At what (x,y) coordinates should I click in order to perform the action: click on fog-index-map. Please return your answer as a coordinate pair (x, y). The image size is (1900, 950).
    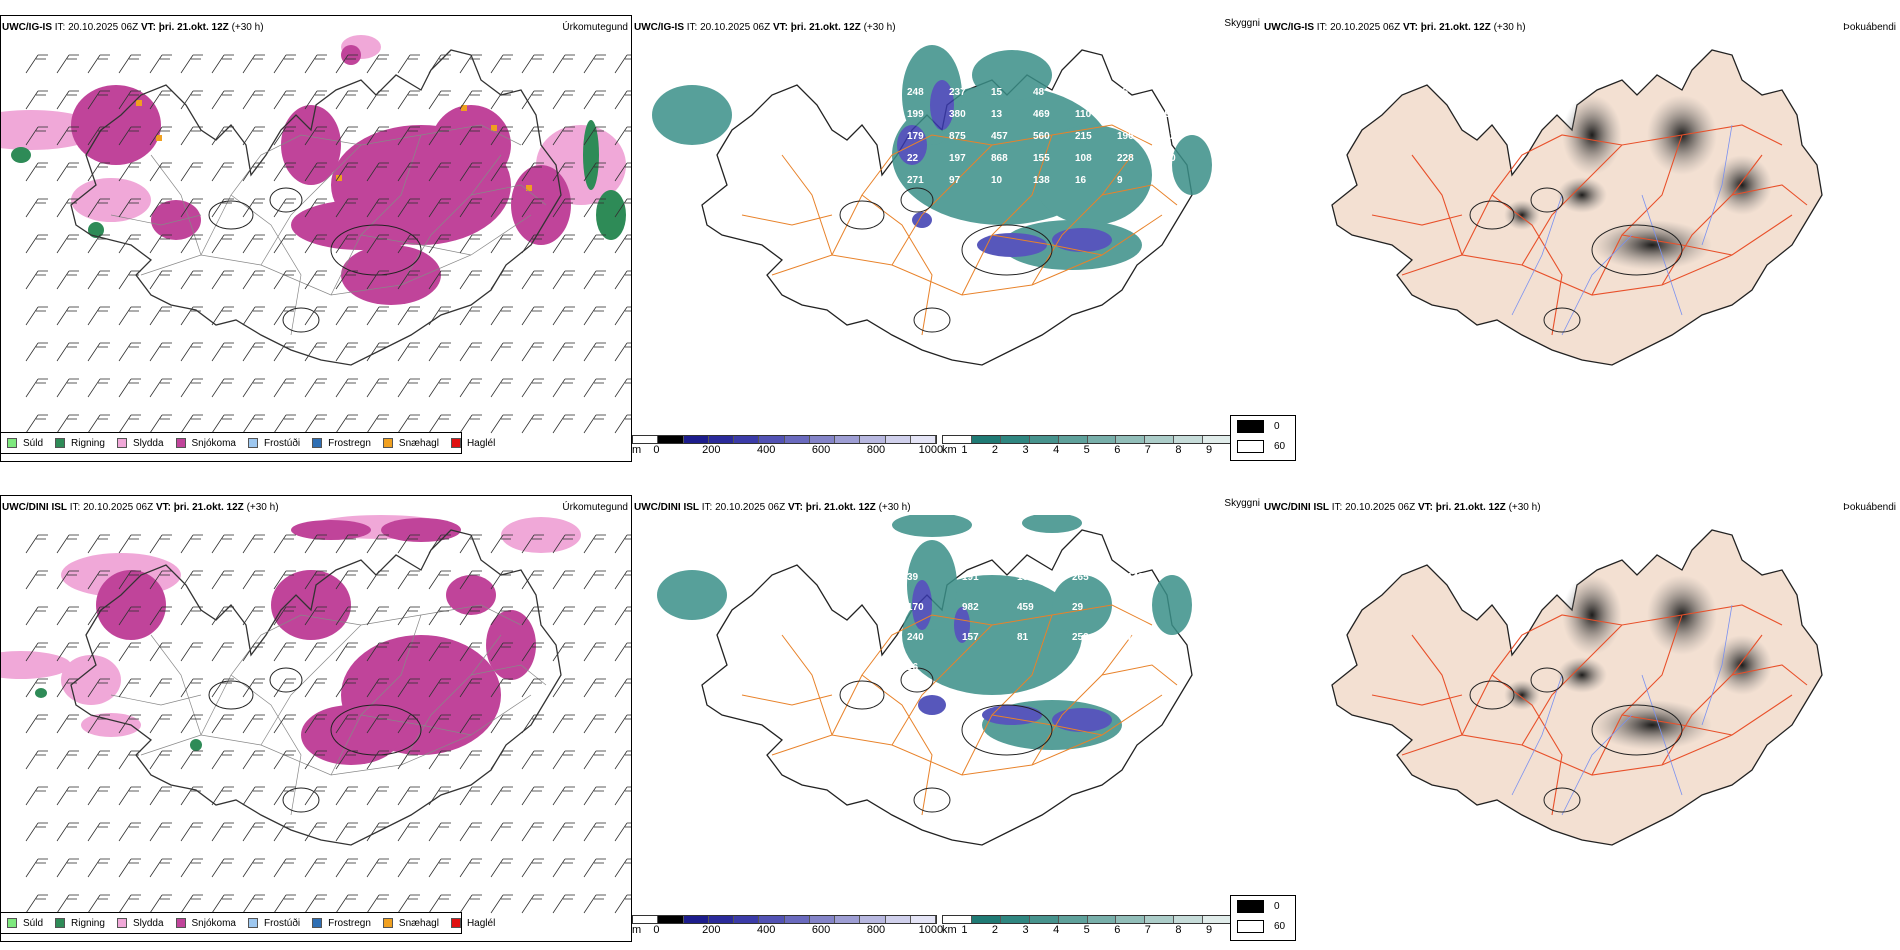
    Looking at the image, I should click on (1577, 207).